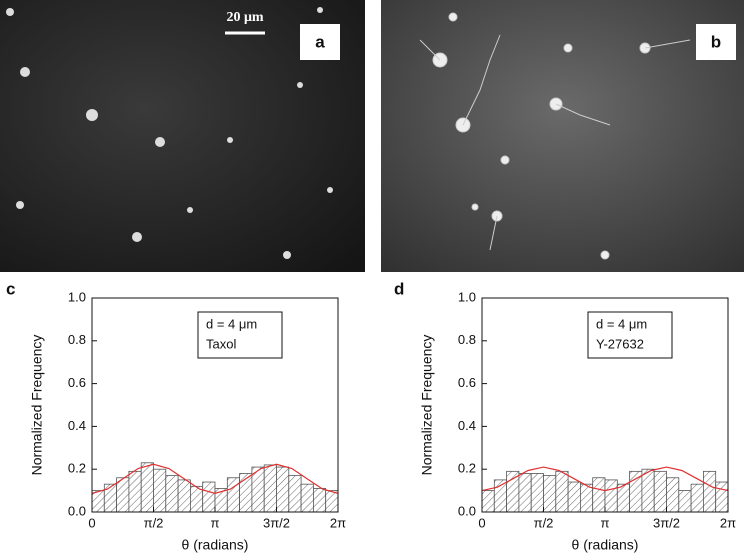  I want to click on annotation: Y-27632, so click(620, 343).